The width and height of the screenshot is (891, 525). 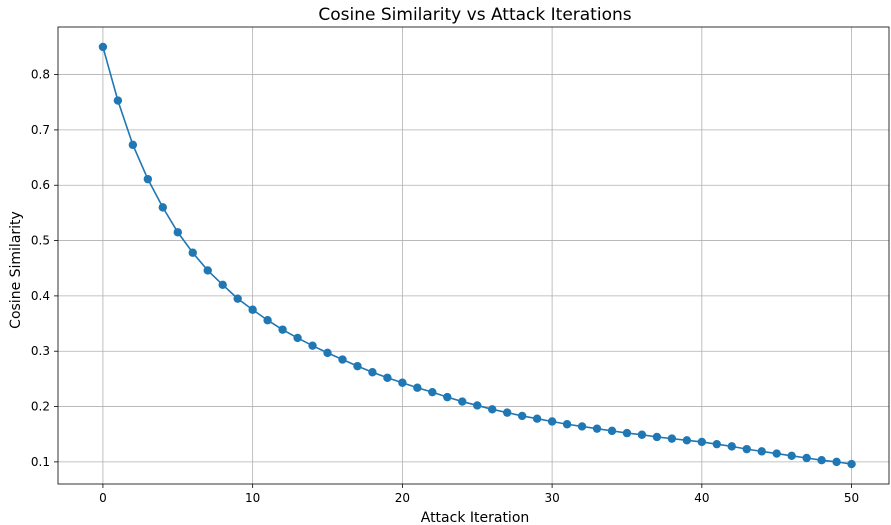 I want to click on chart-title: Cosine Similarity vs Attack Iterations, so click(x=474, y=15).